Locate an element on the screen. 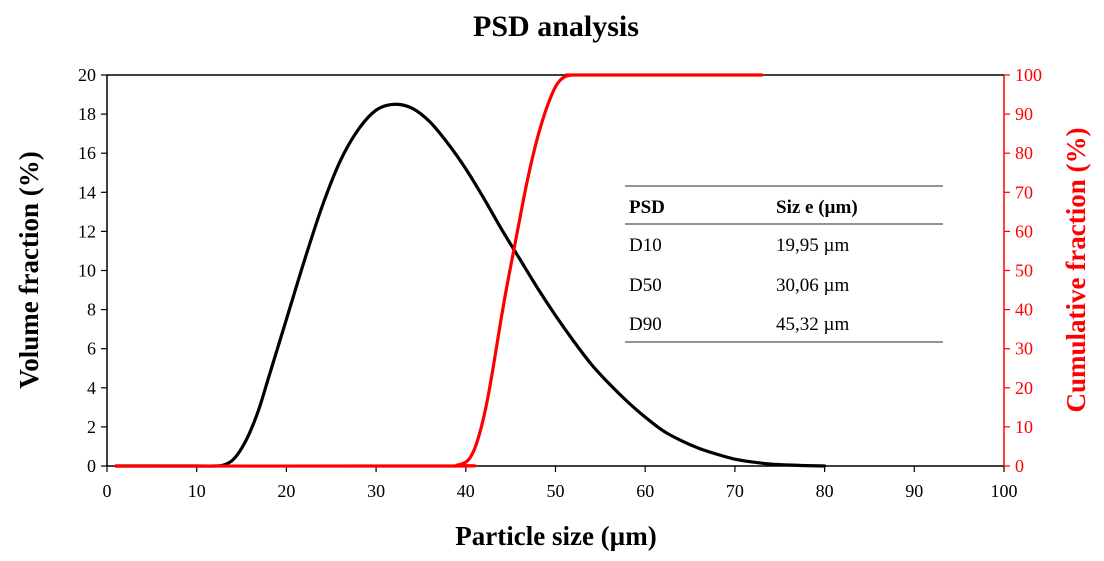 Image resolution: width=1104 pixels, height=561 pixels. x-tick-label: 60 is located at coordinates (645, 491).